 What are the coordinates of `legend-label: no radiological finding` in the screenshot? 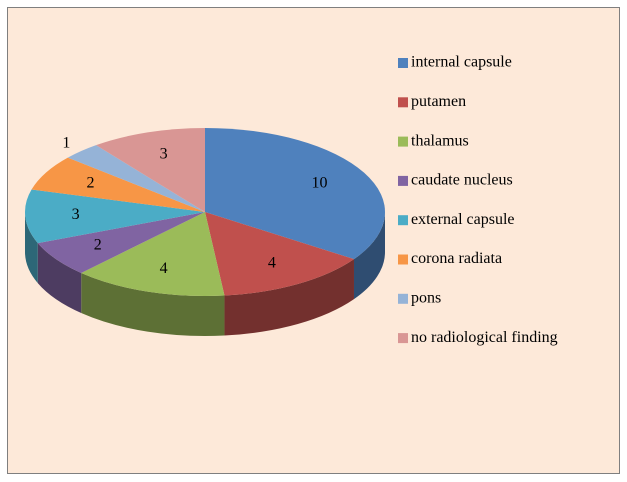 It's located at (484, 337).